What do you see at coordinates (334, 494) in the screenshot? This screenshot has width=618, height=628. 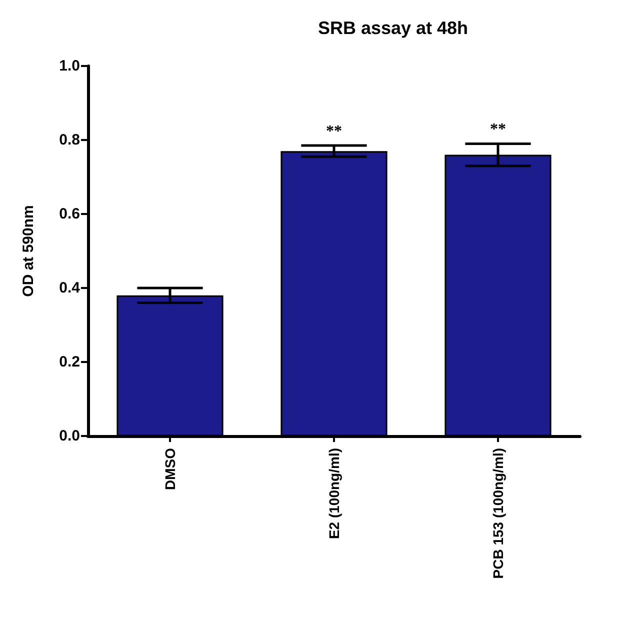 I see `x-tick-label: E2 (100ng/ml)` at bounding box center [334, 494].